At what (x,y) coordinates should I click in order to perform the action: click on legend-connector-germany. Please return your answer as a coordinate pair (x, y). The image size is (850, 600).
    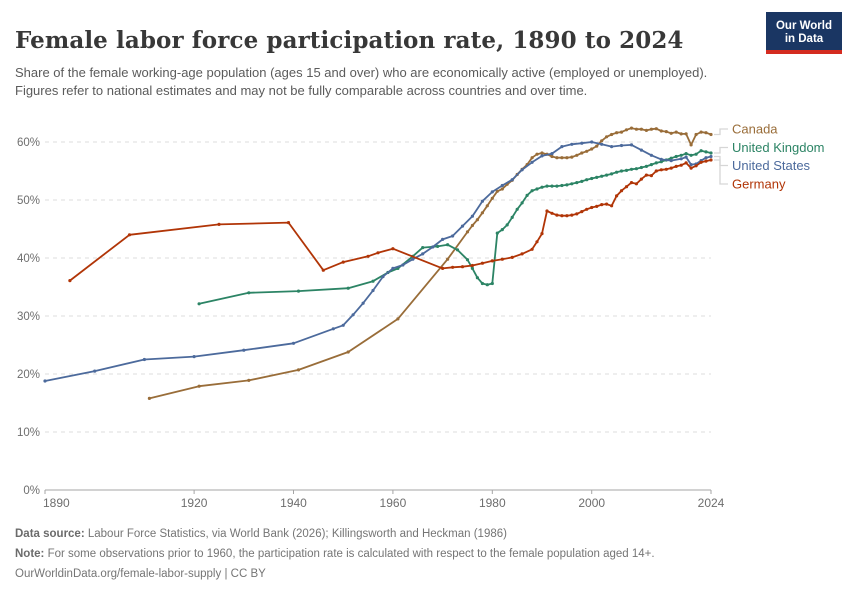
    Looking at the image, I should click on (721, 172).